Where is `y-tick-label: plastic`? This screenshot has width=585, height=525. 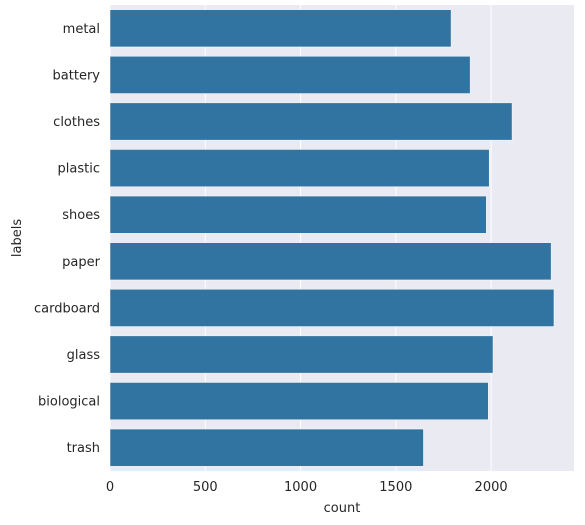 y-tick-label: plastic is located at coordinates (79, 169).